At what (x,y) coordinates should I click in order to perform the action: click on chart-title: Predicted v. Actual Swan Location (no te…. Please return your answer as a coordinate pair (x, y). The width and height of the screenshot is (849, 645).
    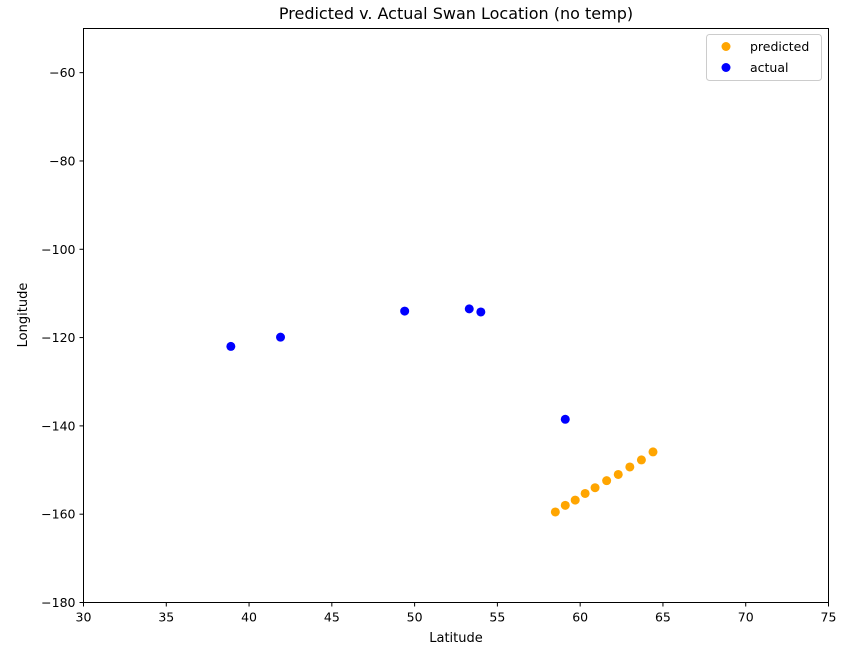
    Looking at the image, I should click on (456, 13).